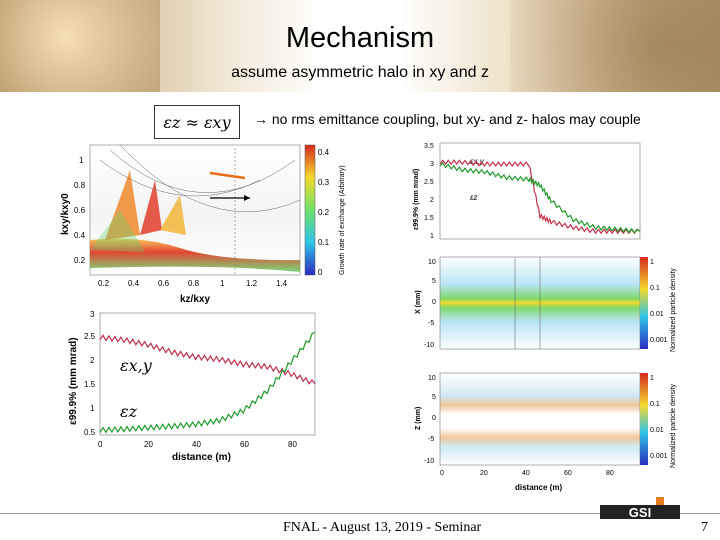  What do you see at coordinates (324, 152) in the screenshot?
I see `cb-tick-label: 0.4` at bounding box center [324, 152].